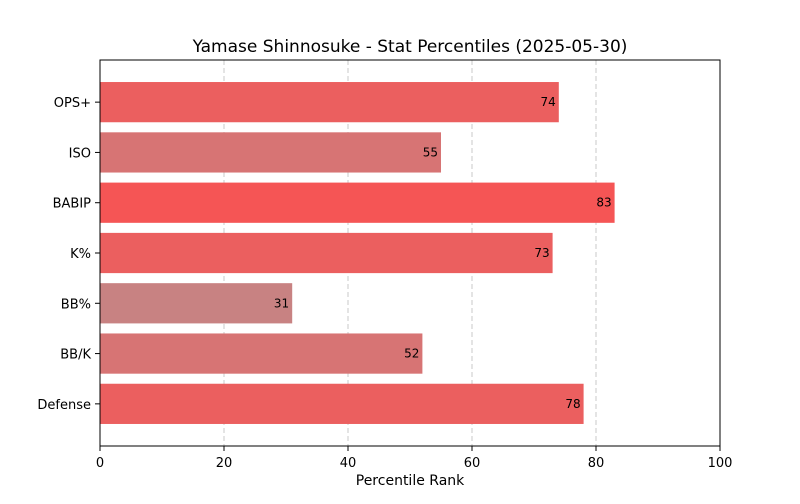 This screenshot has height=504, width=800. I want to click on y-tick-label: Defense, so click(64, 405).